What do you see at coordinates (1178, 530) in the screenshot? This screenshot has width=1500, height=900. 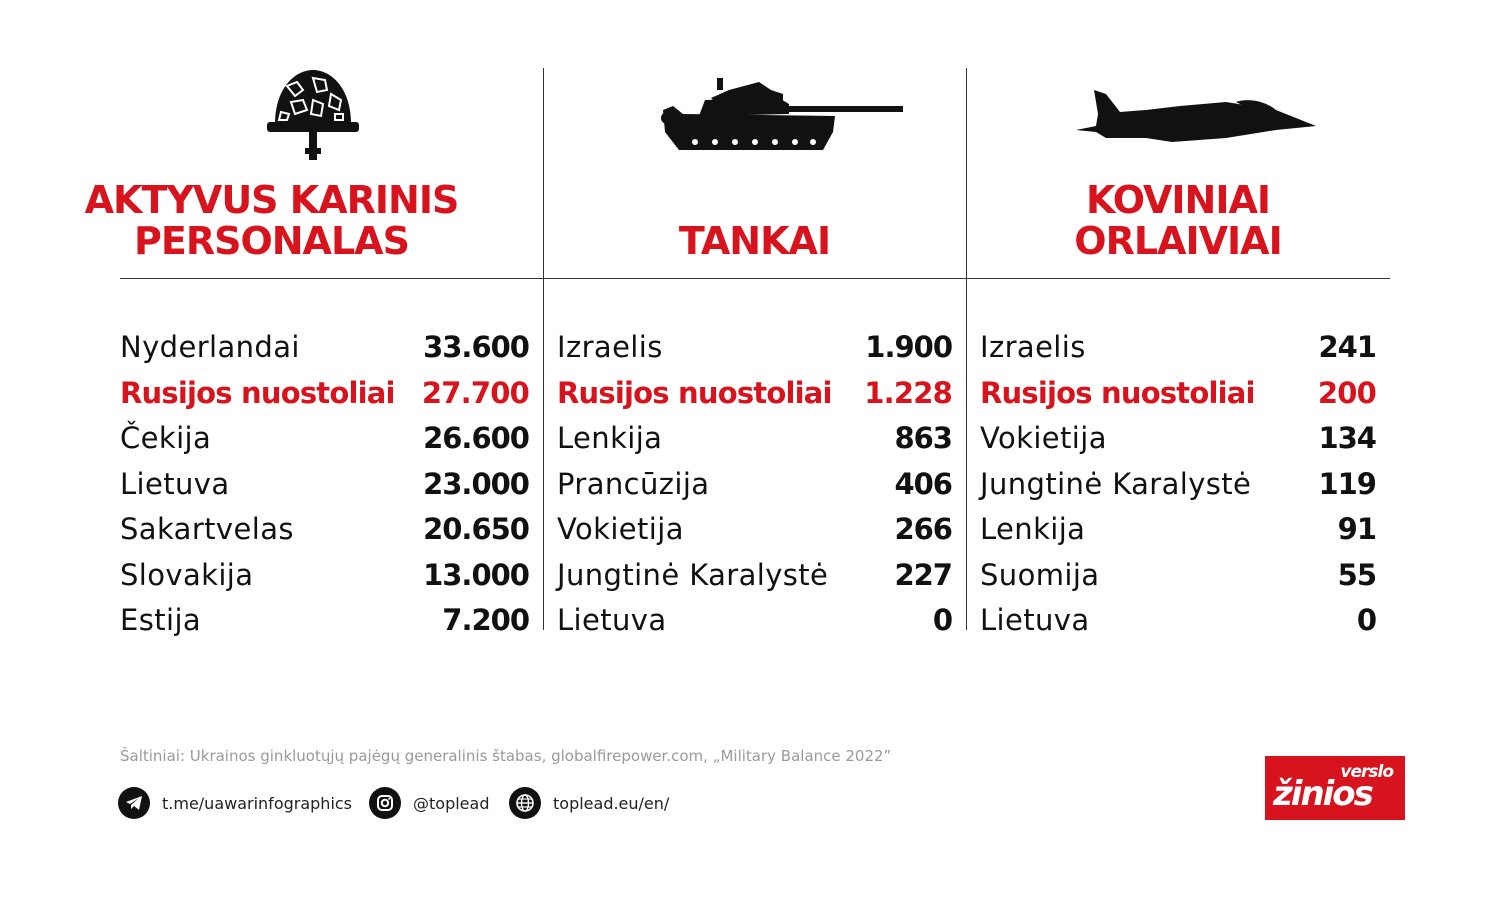 I see `table-row: Lenkija 91` at bounding box center [1178, 530].